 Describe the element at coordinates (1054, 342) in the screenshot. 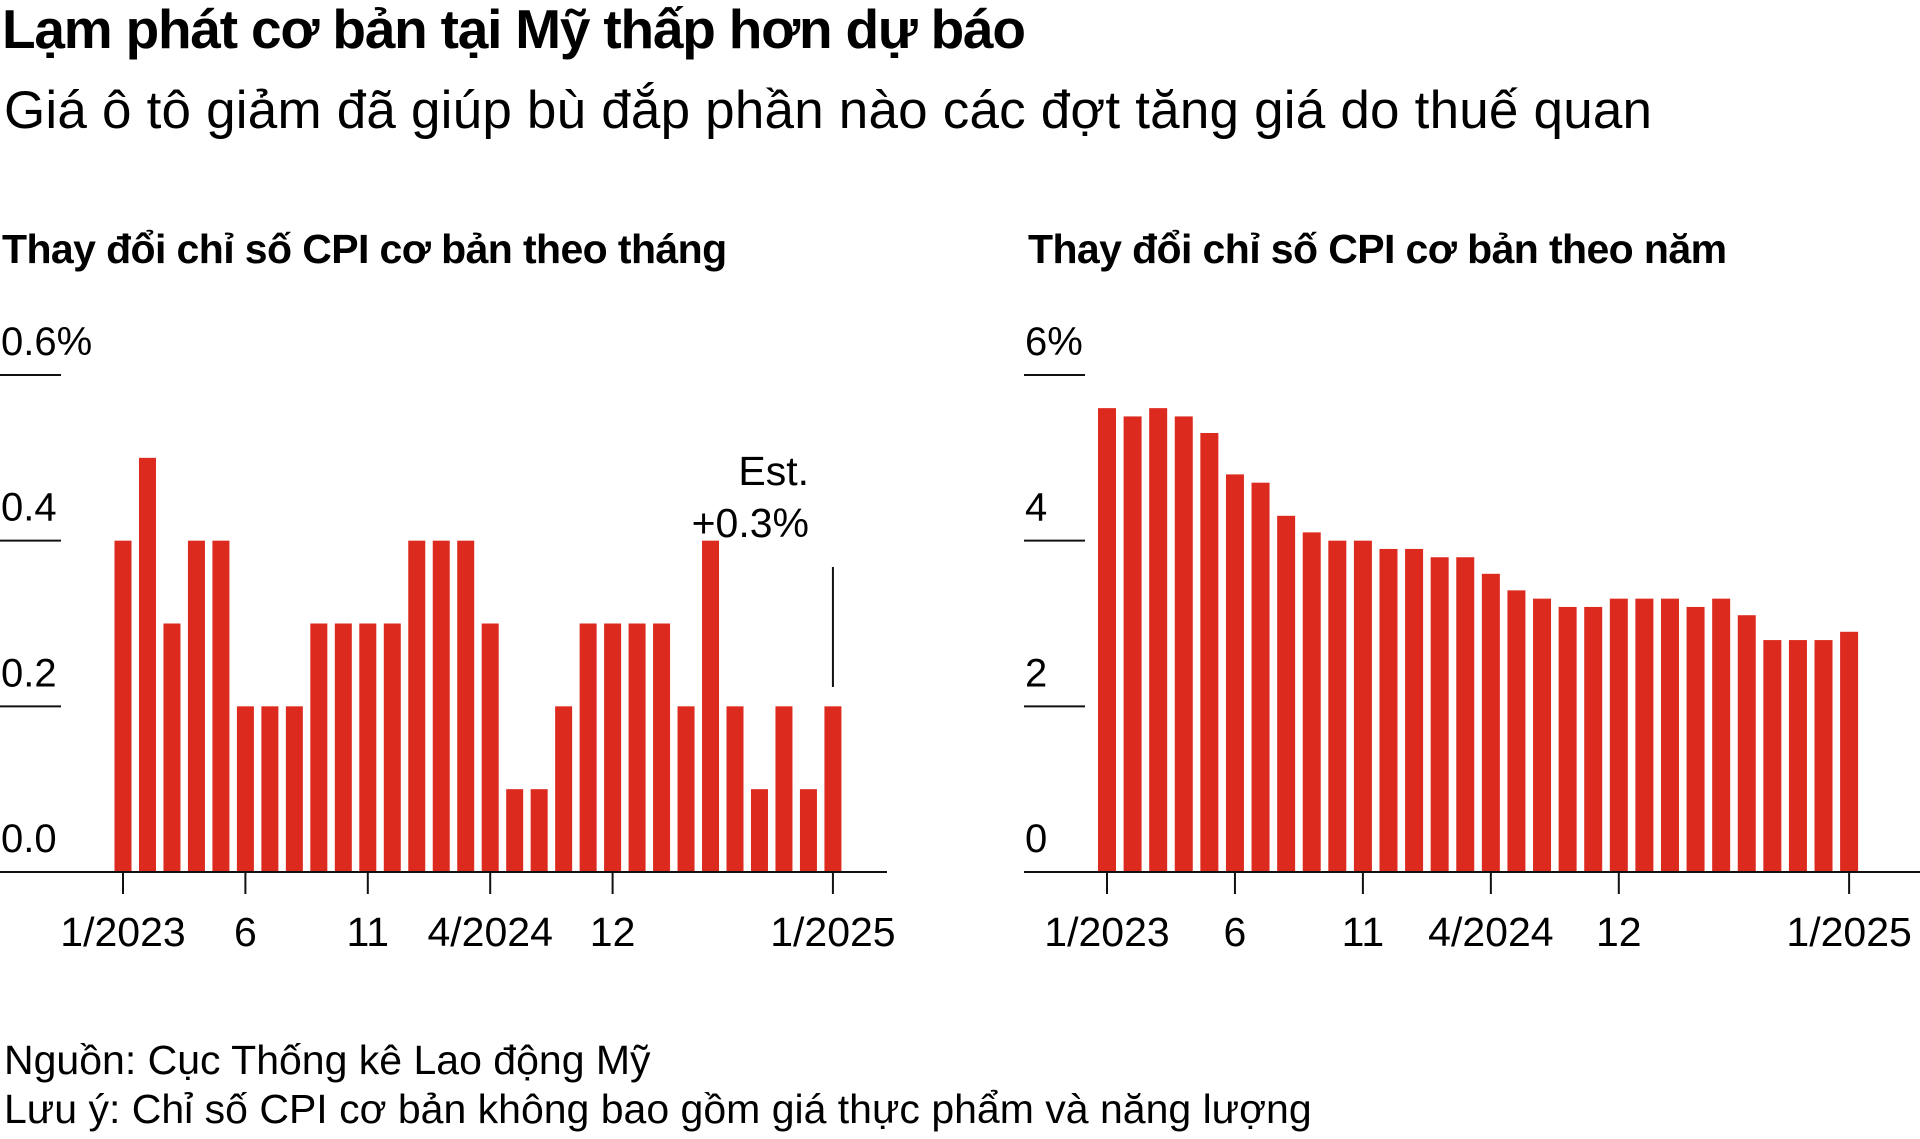

I see `y-tick-label: 6%` at that location.